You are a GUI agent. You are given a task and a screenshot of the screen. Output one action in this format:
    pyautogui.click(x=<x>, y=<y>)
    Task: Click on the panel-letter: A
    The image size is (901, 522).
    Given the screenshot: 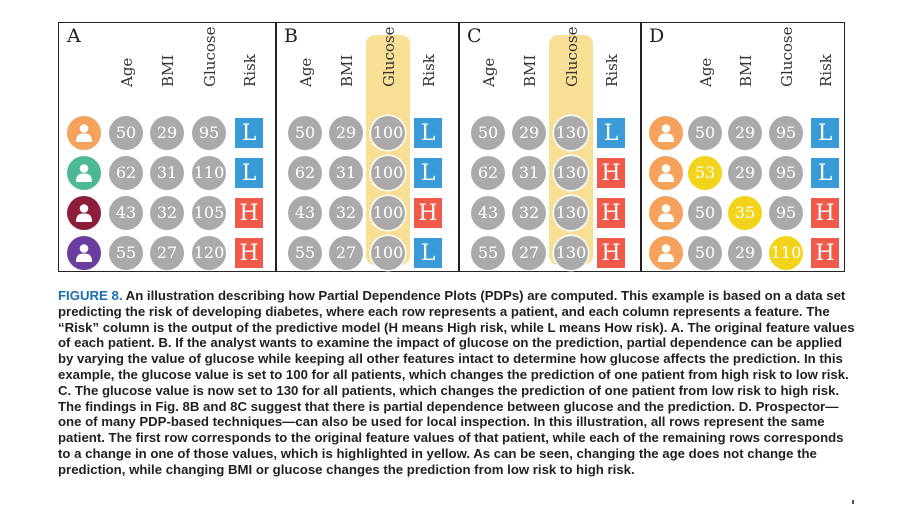 What is the action you would take?
    pyautogui.click(x=74, y=36)
    